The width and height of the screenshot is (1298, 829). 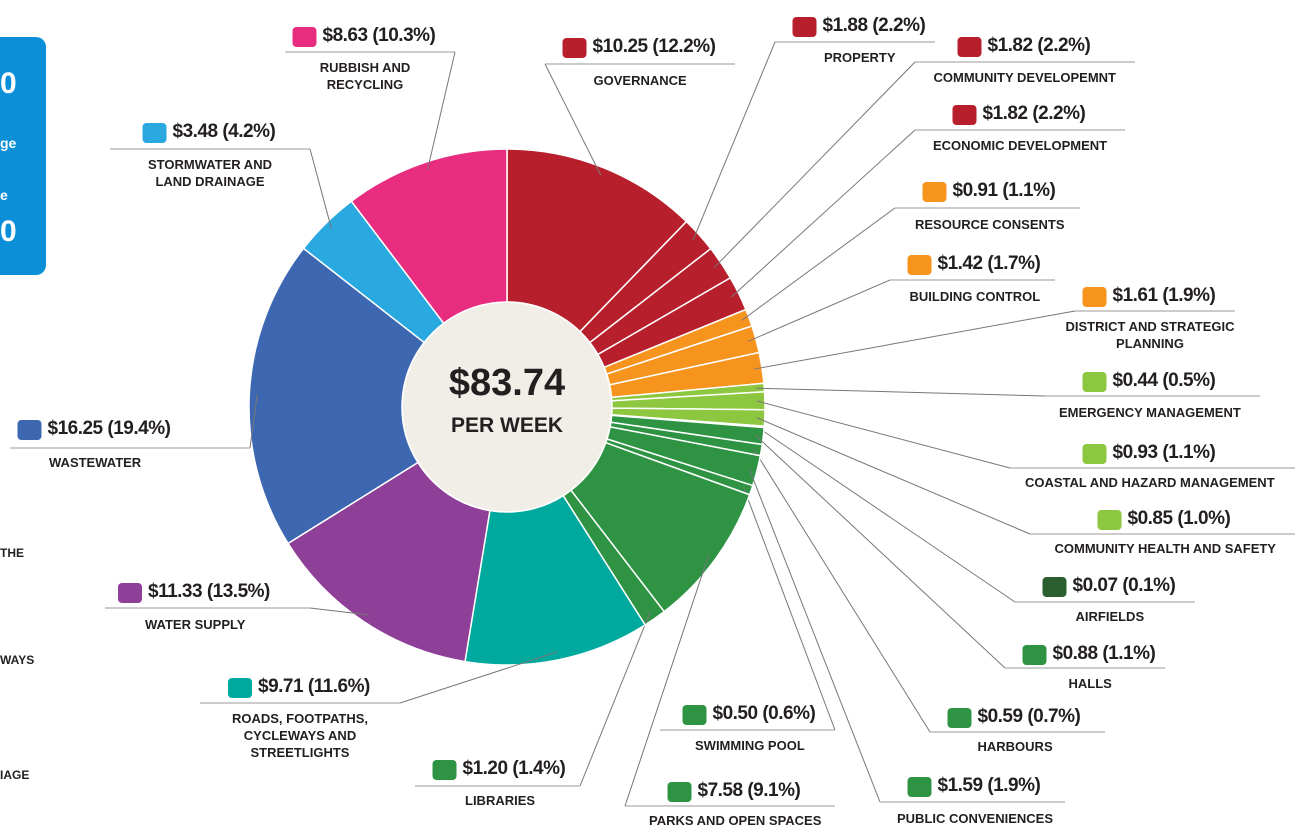 What do you see at coordinates (1164, 380) in the screenshot?
I see `value-label: $0.44 (0.5%)` at bounding box center [1164, 380].